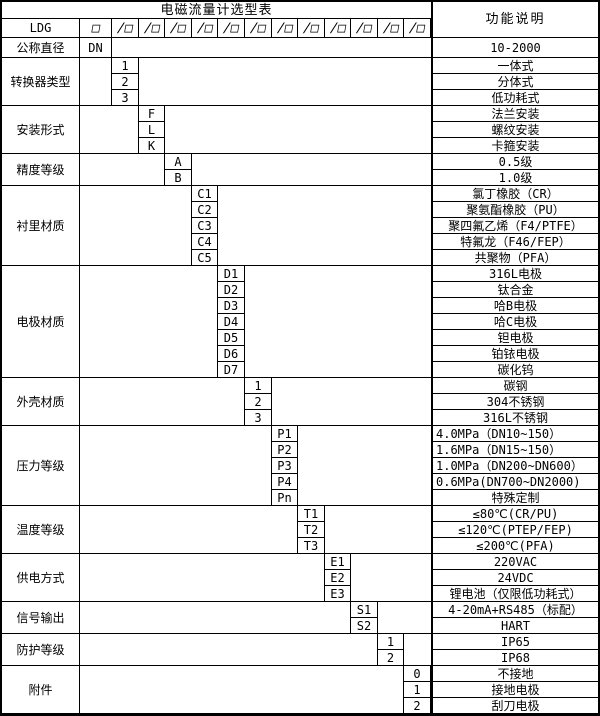 The image size is (600, 716). What do you see at coordinates (311, 514) in the screenshot?
I see `option-code: T1` at bounding box center [311, 514].